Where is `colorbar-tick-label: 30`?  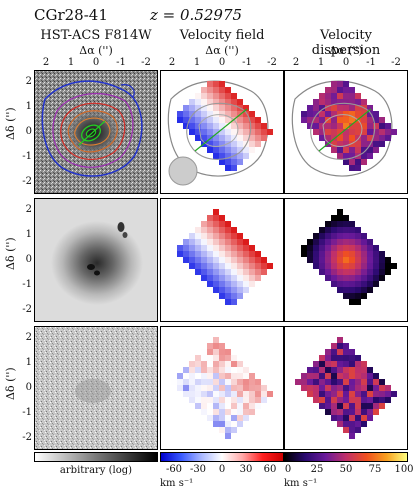
colorbar-tick-label: 30 is located at coordinates (246, 469).